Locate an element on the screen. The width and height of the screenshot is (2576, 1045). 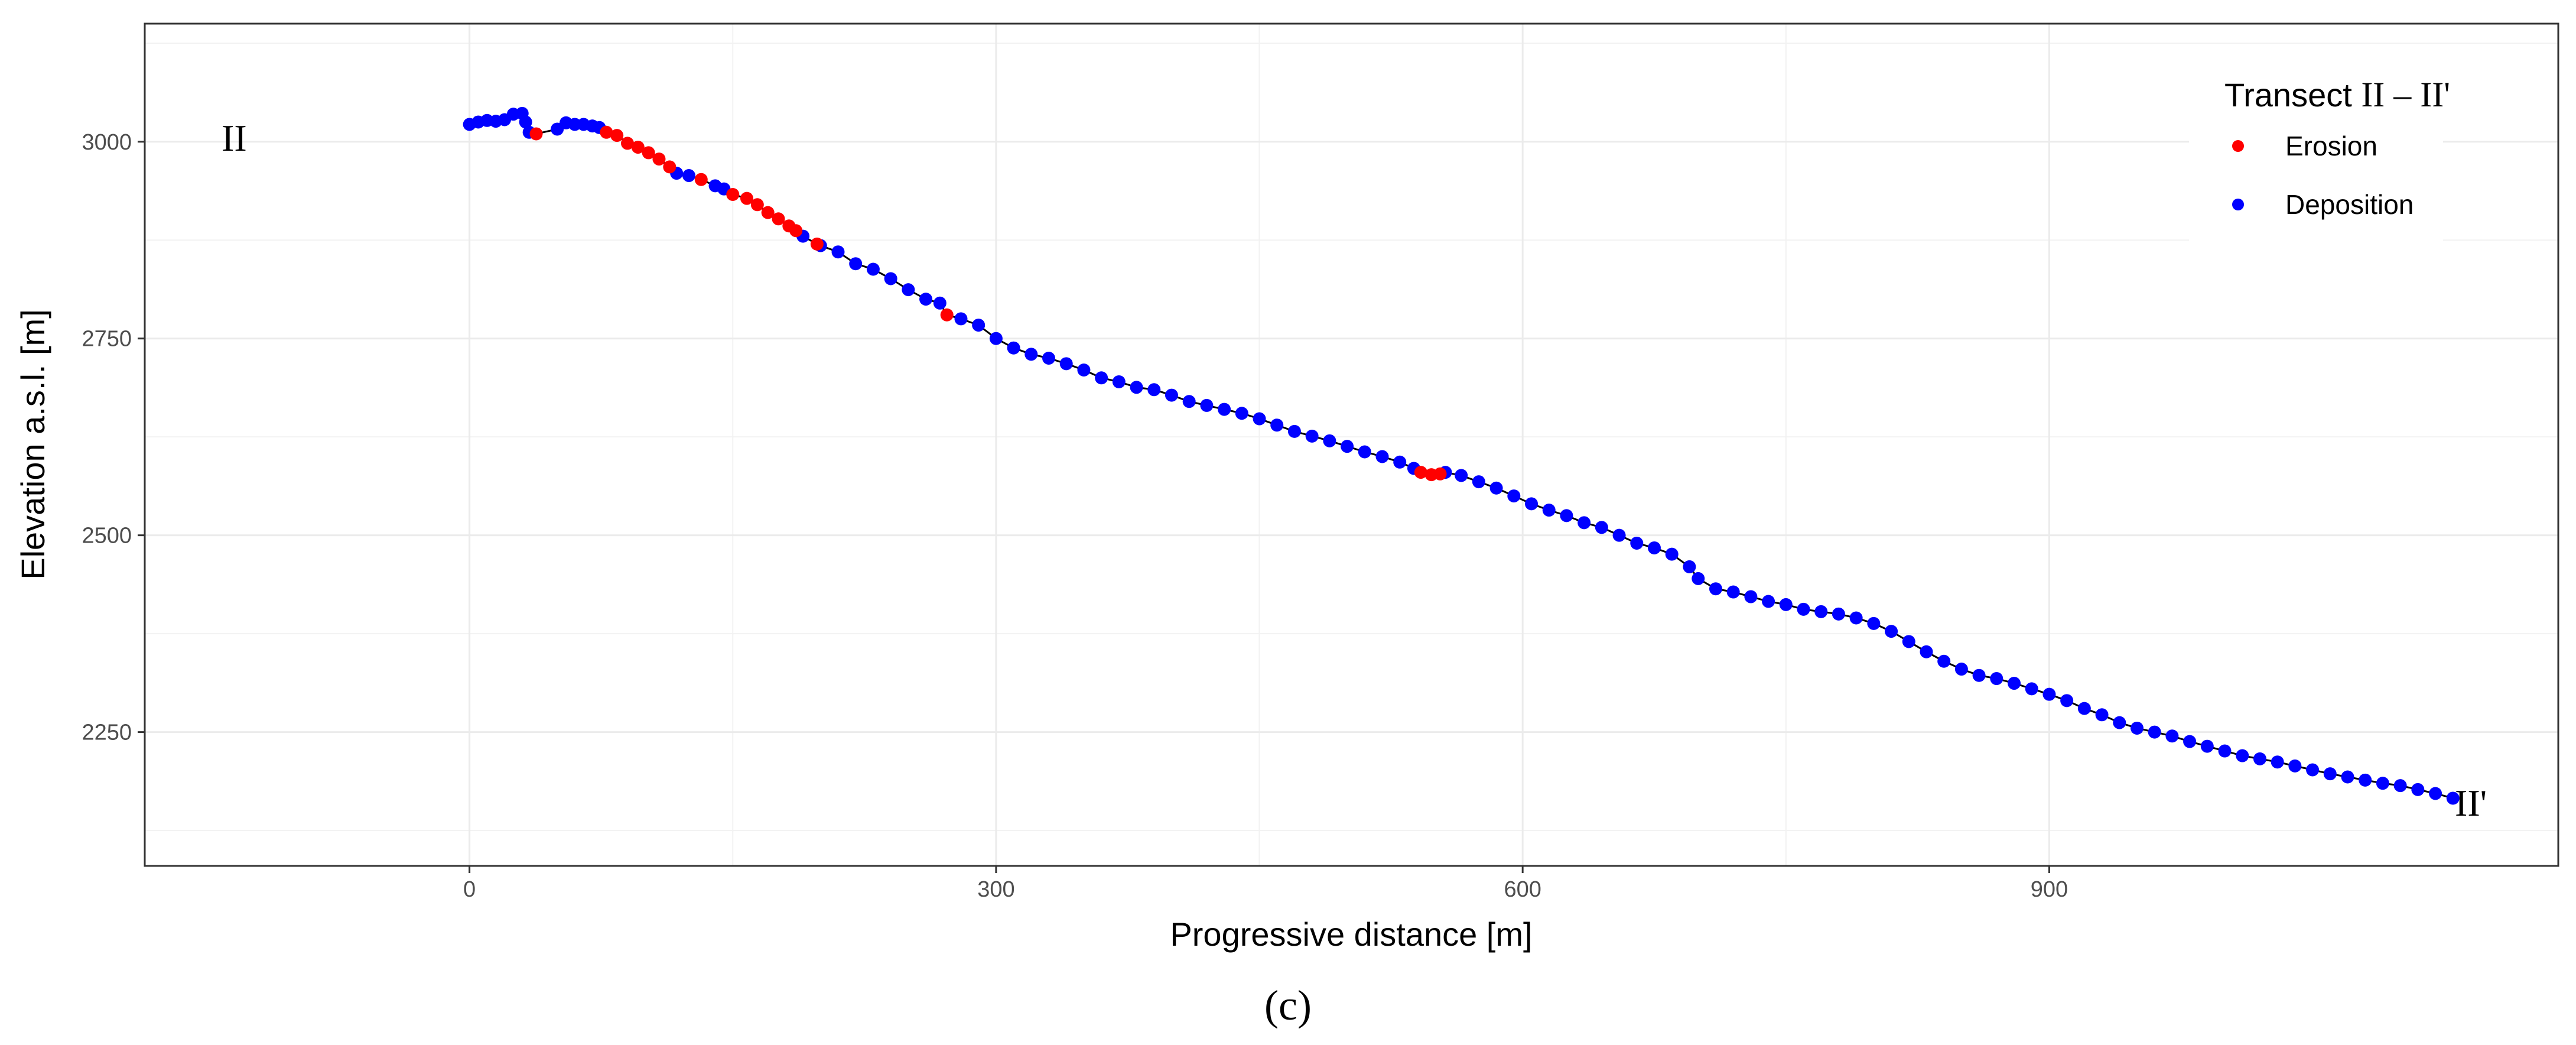
legend-deposition-label: Deposition is located at coordinates (2350, 204).